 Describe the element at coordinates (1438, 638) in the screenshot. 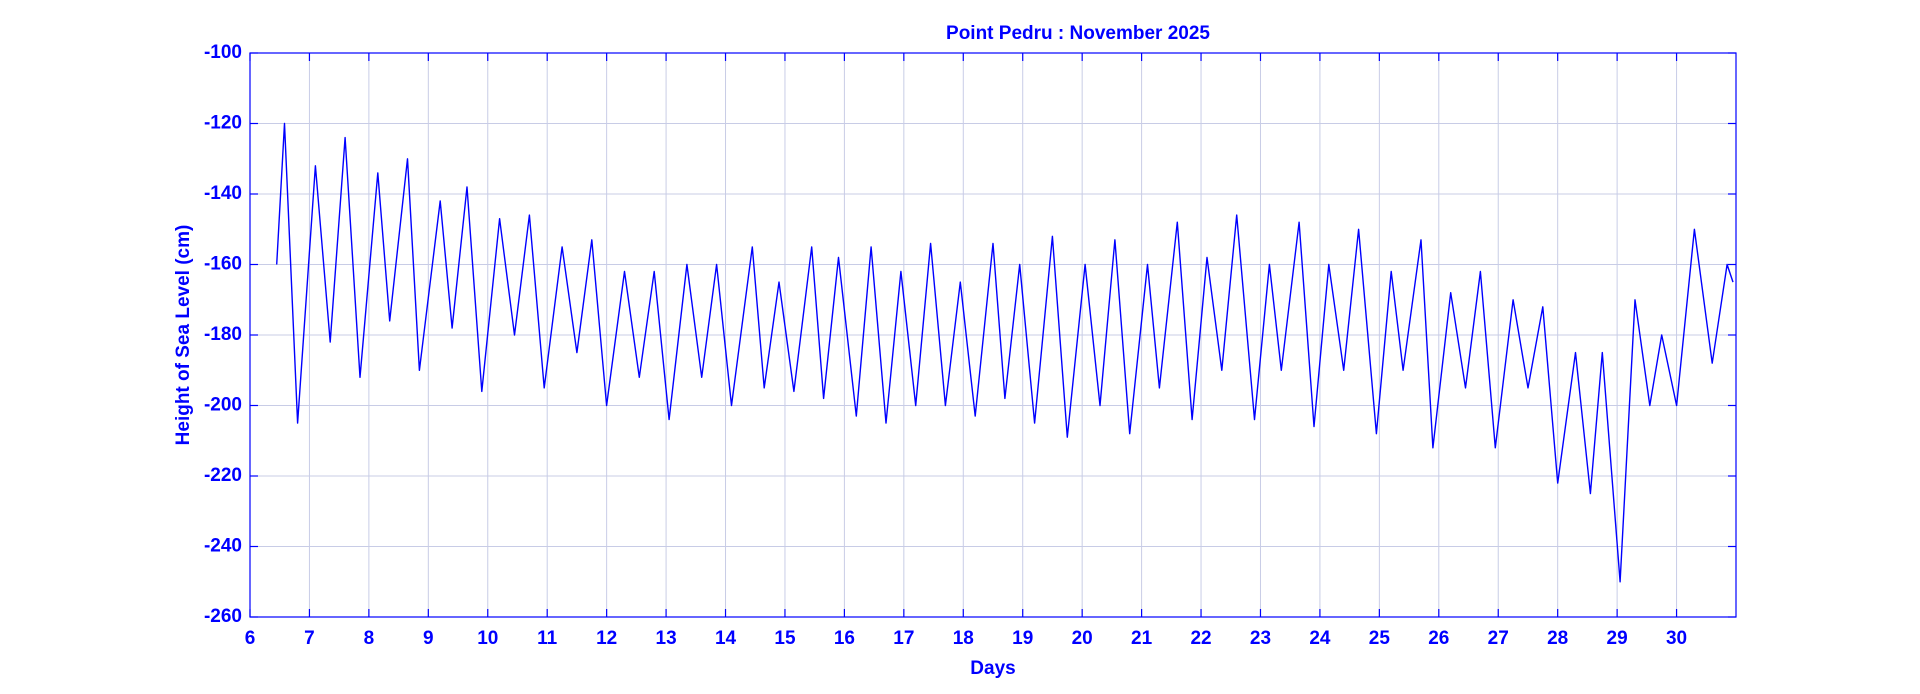

I see `x-tick-label: 26` at that location.